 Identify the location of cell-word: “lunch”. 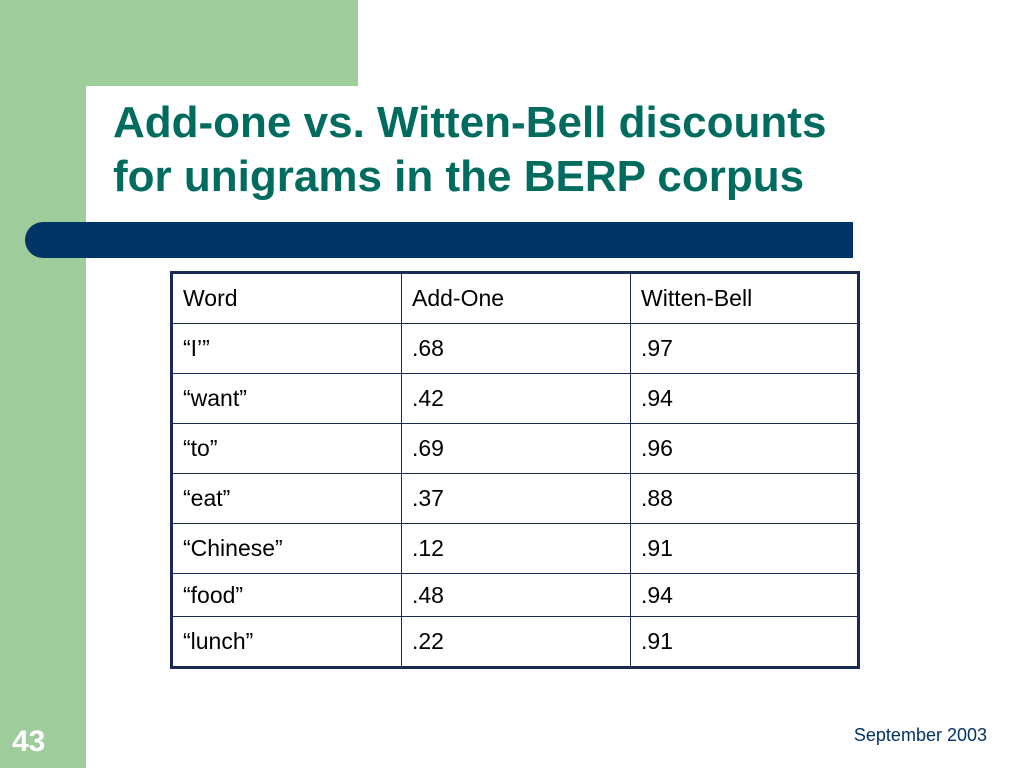
(286, 642).